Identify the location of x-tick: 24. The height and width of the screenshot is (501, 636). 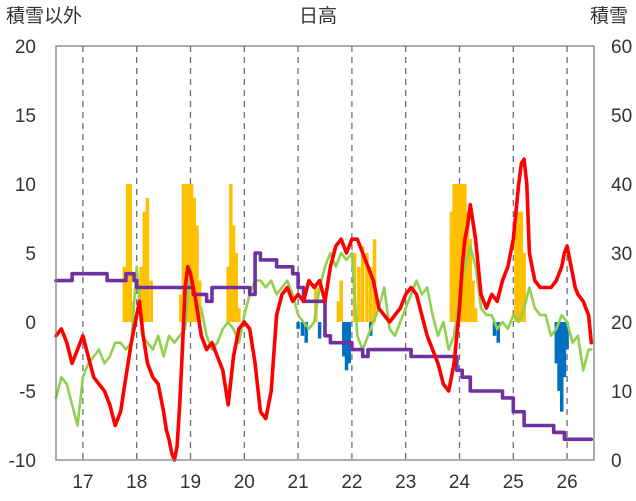
(460, 482).